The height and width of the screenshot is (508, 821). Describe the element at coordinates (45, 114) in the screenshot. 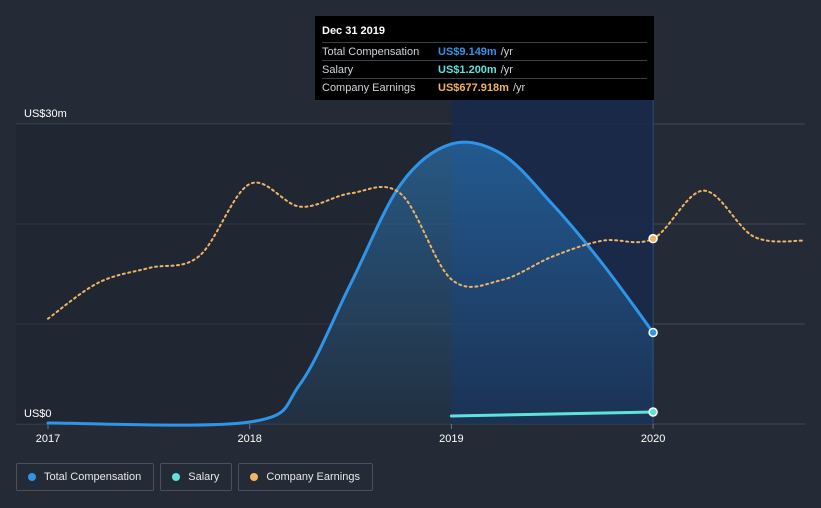

I see `y-axis-label-top: US$30m` at that location.